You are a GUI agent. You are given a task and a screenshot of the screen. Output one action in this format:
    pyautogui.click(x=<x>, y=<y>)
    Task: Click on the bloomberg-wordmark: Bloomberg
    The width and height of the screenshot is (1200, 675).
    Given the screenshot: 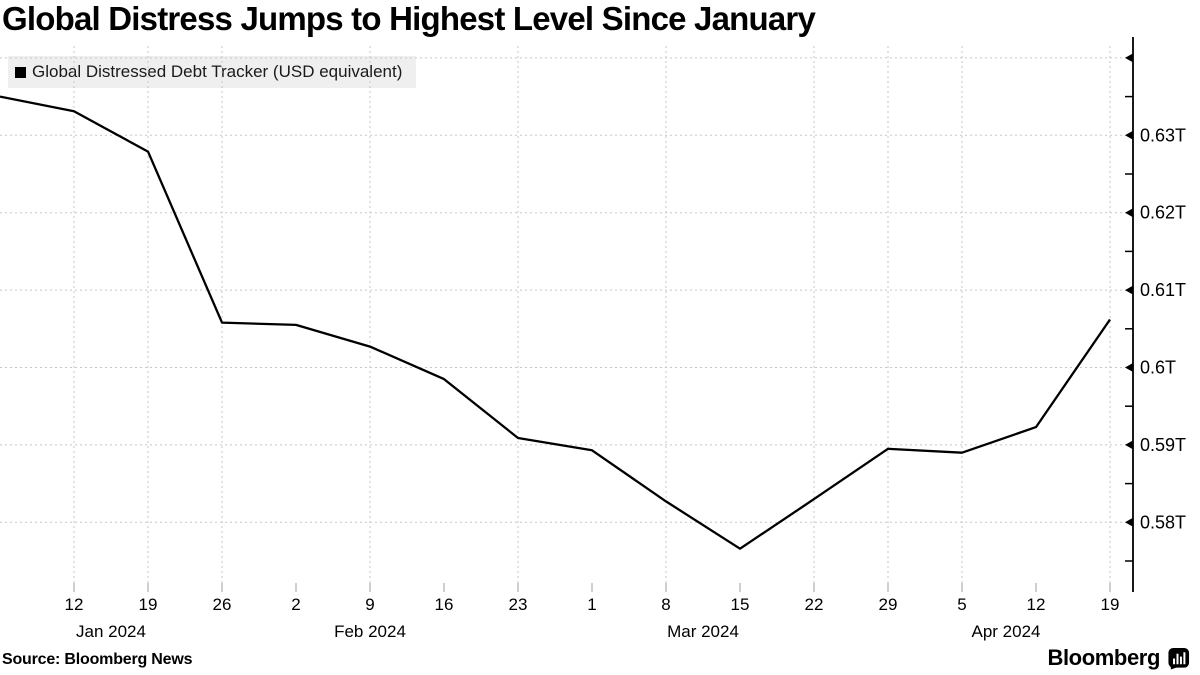 What is the action you would take?
    pyautogui.click(x=1103, y=657)
    